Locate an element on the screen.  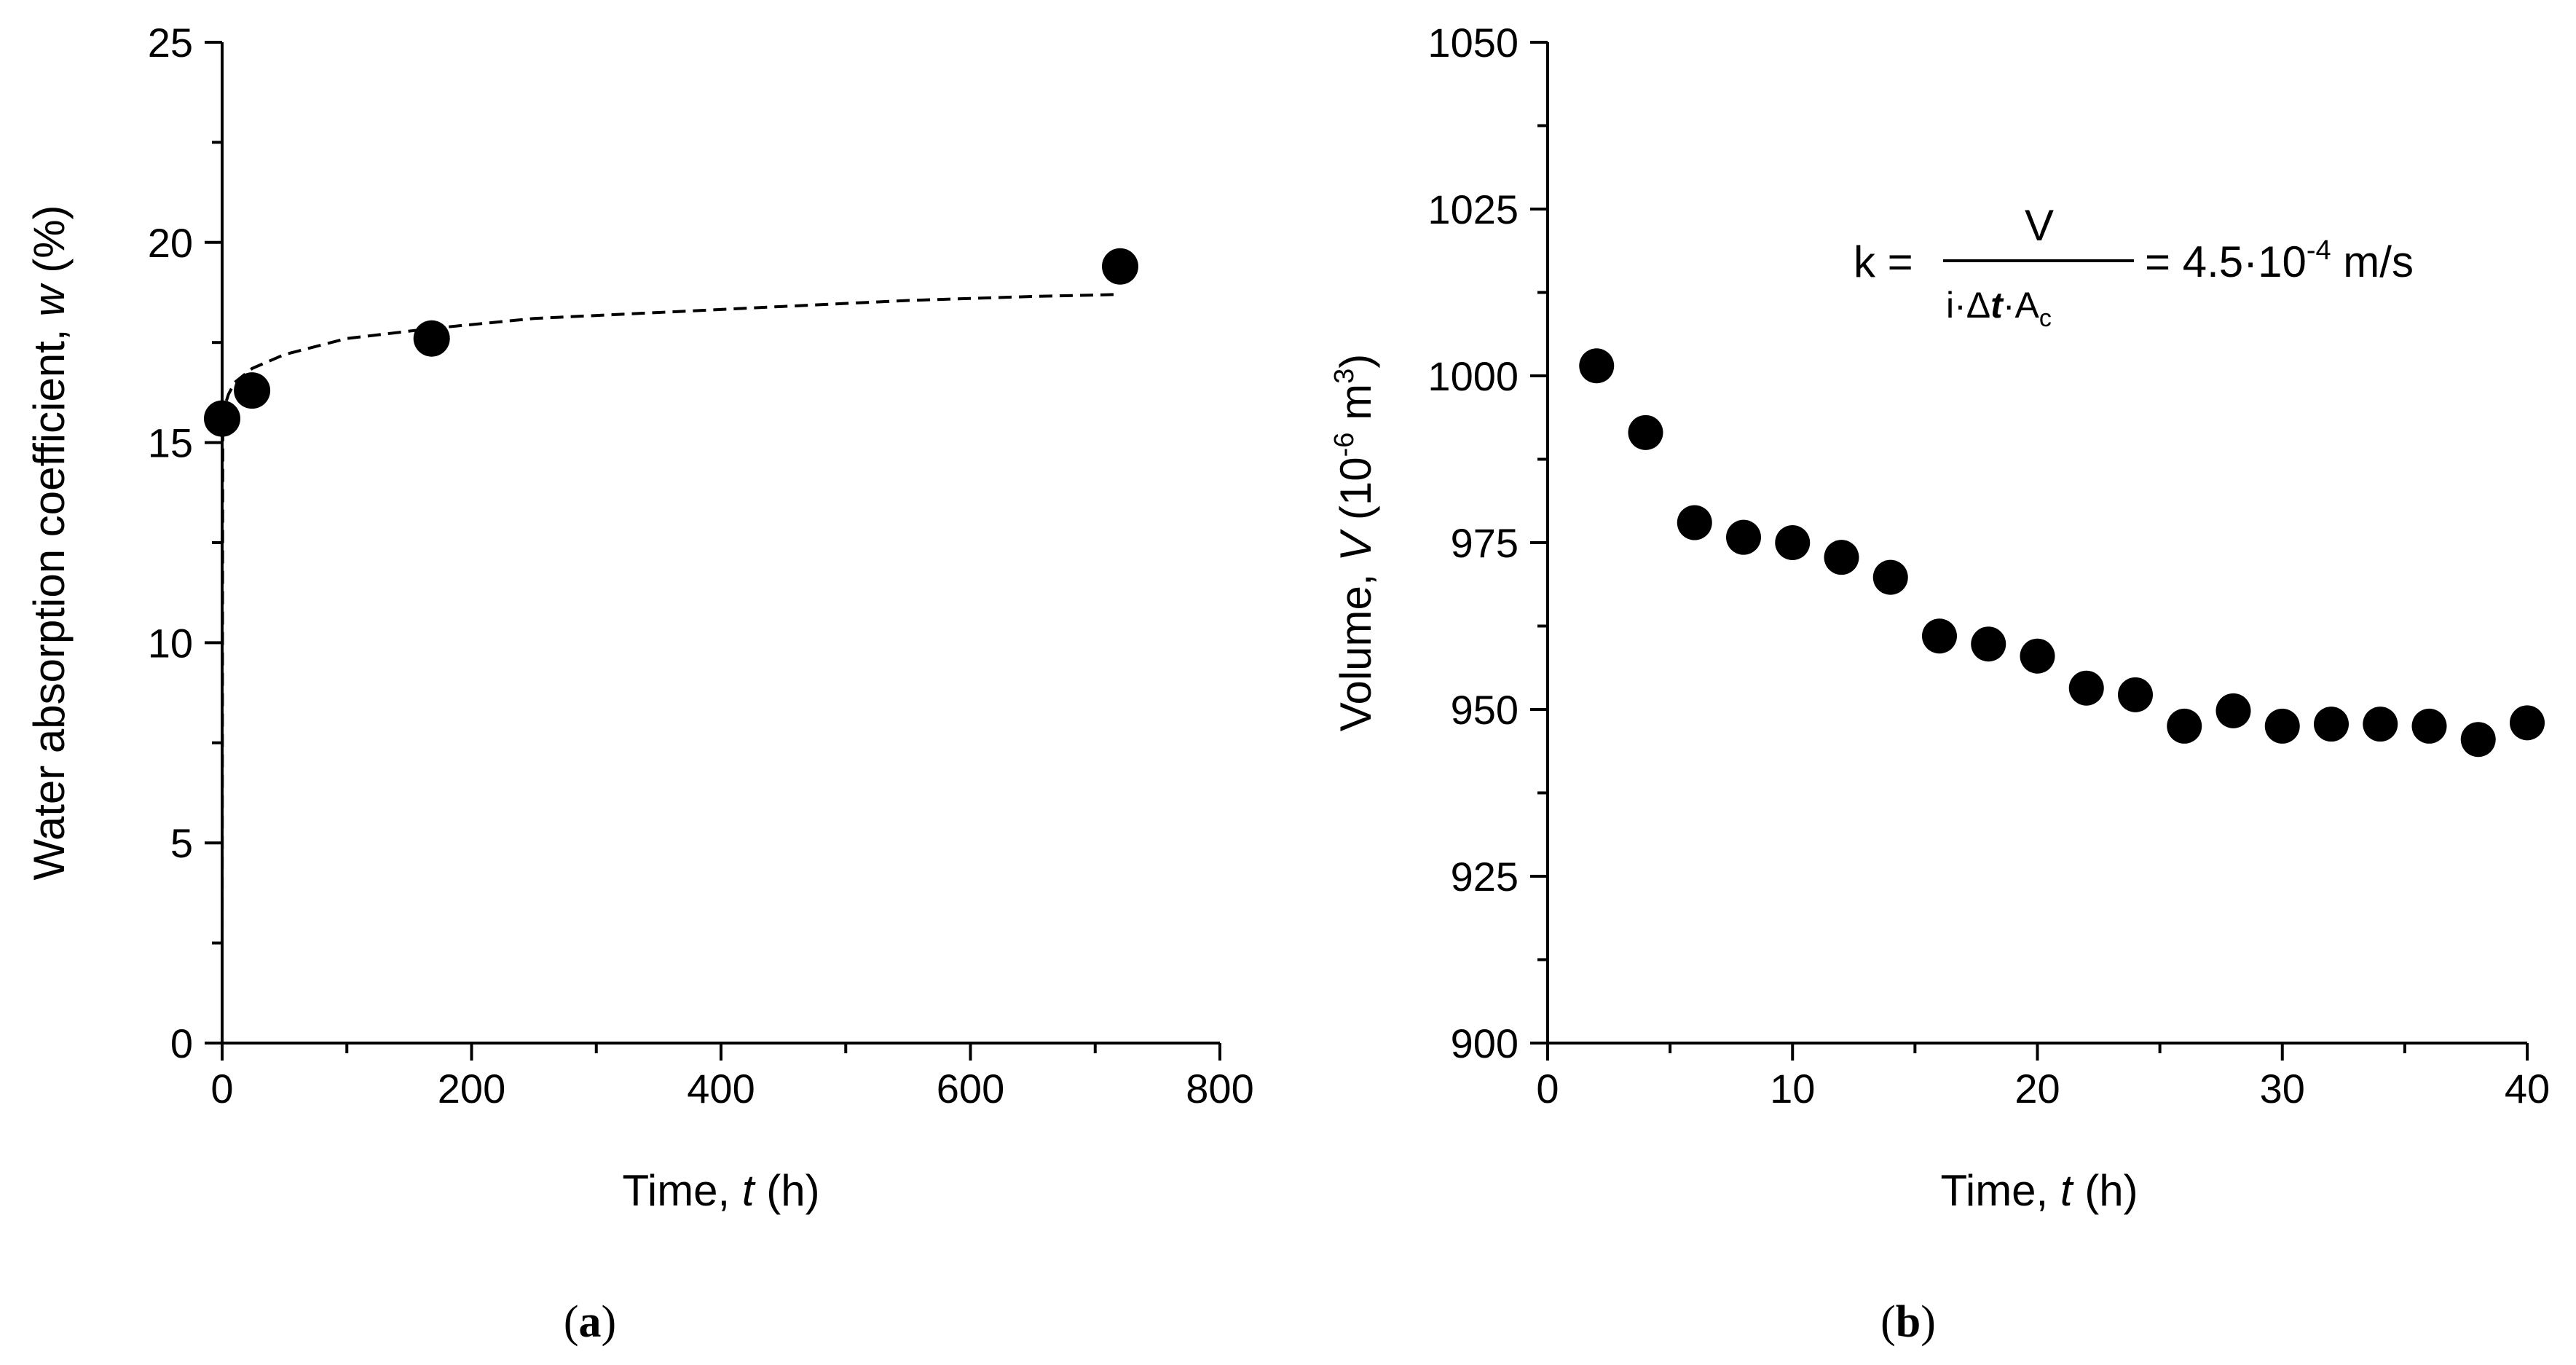
y-tick-label-a: 25 is located at coordinates (170, 43).